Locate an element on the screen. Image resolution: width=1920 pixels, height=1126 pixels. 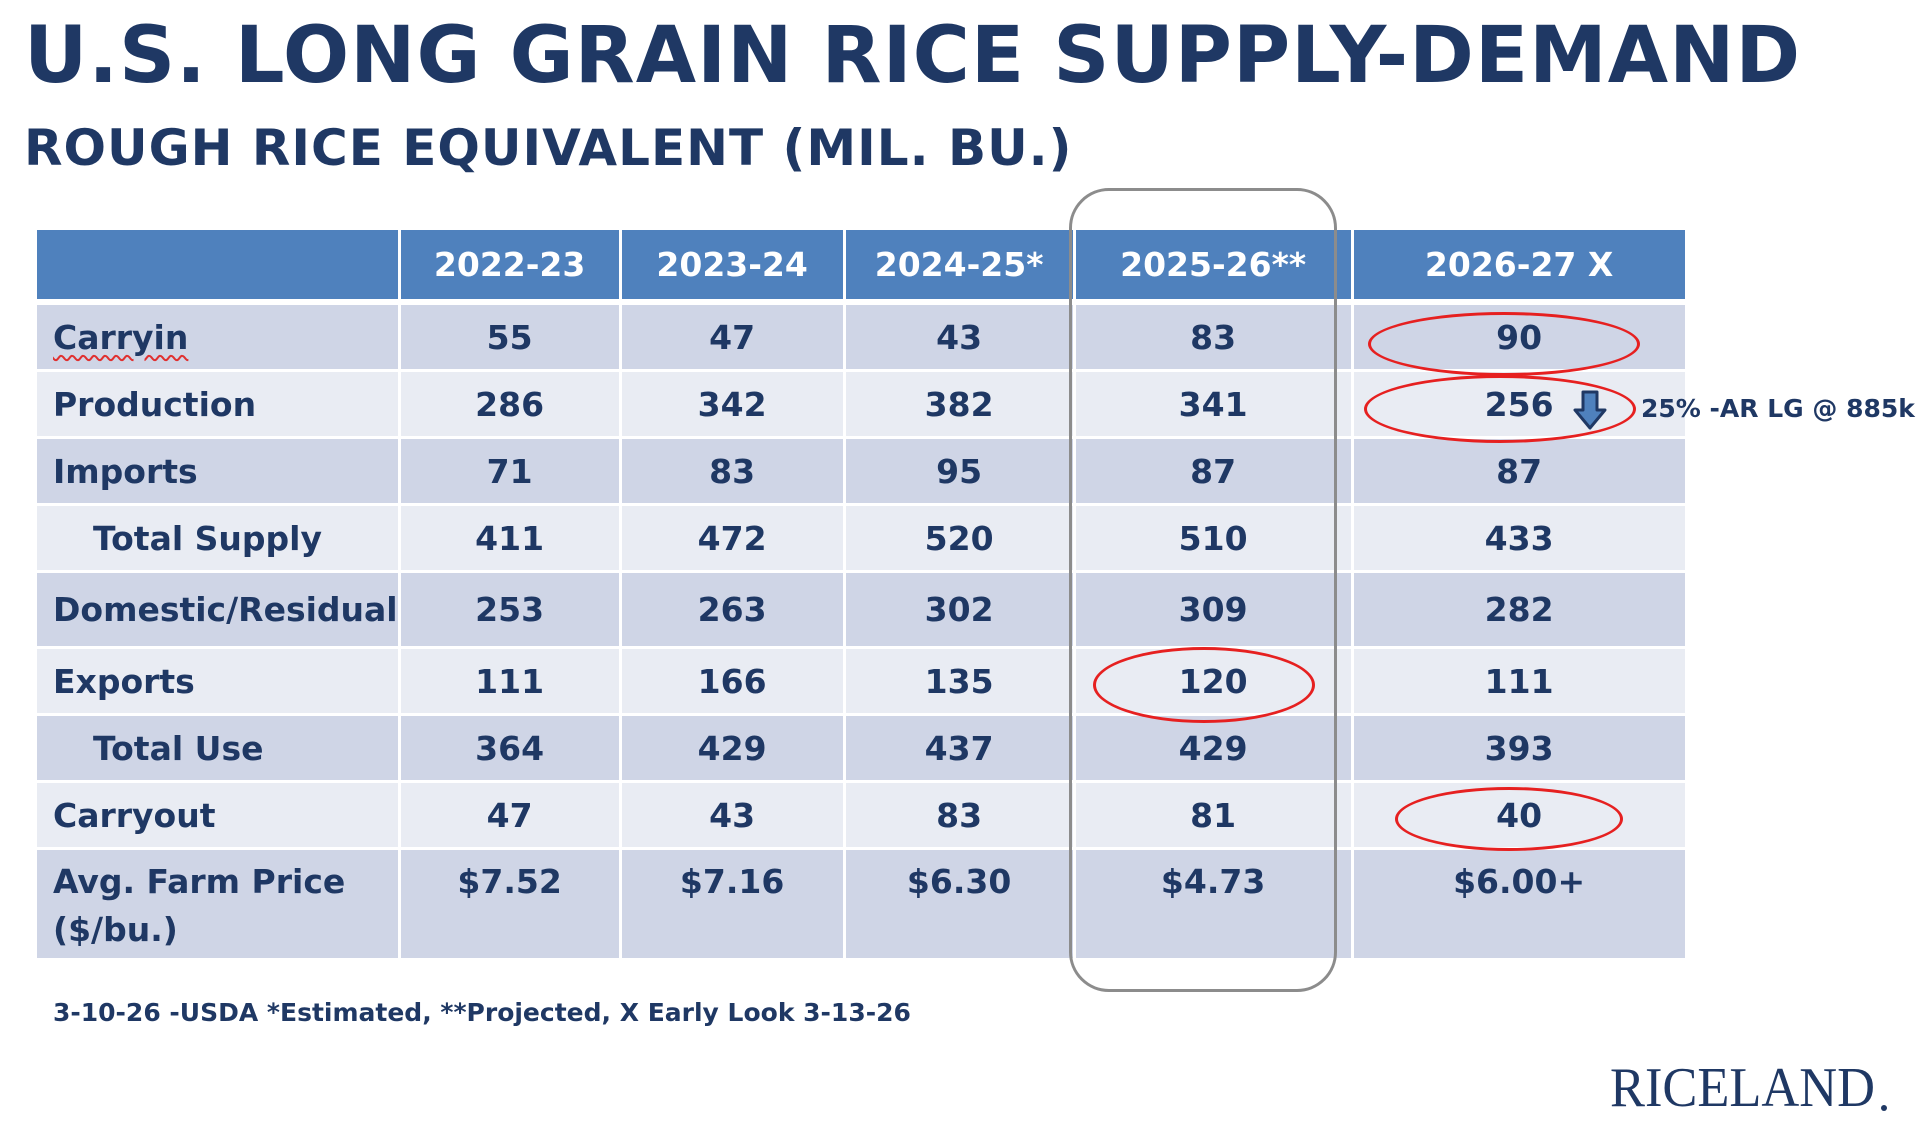
table-cell: 411 is located at coordinates (511, 539).